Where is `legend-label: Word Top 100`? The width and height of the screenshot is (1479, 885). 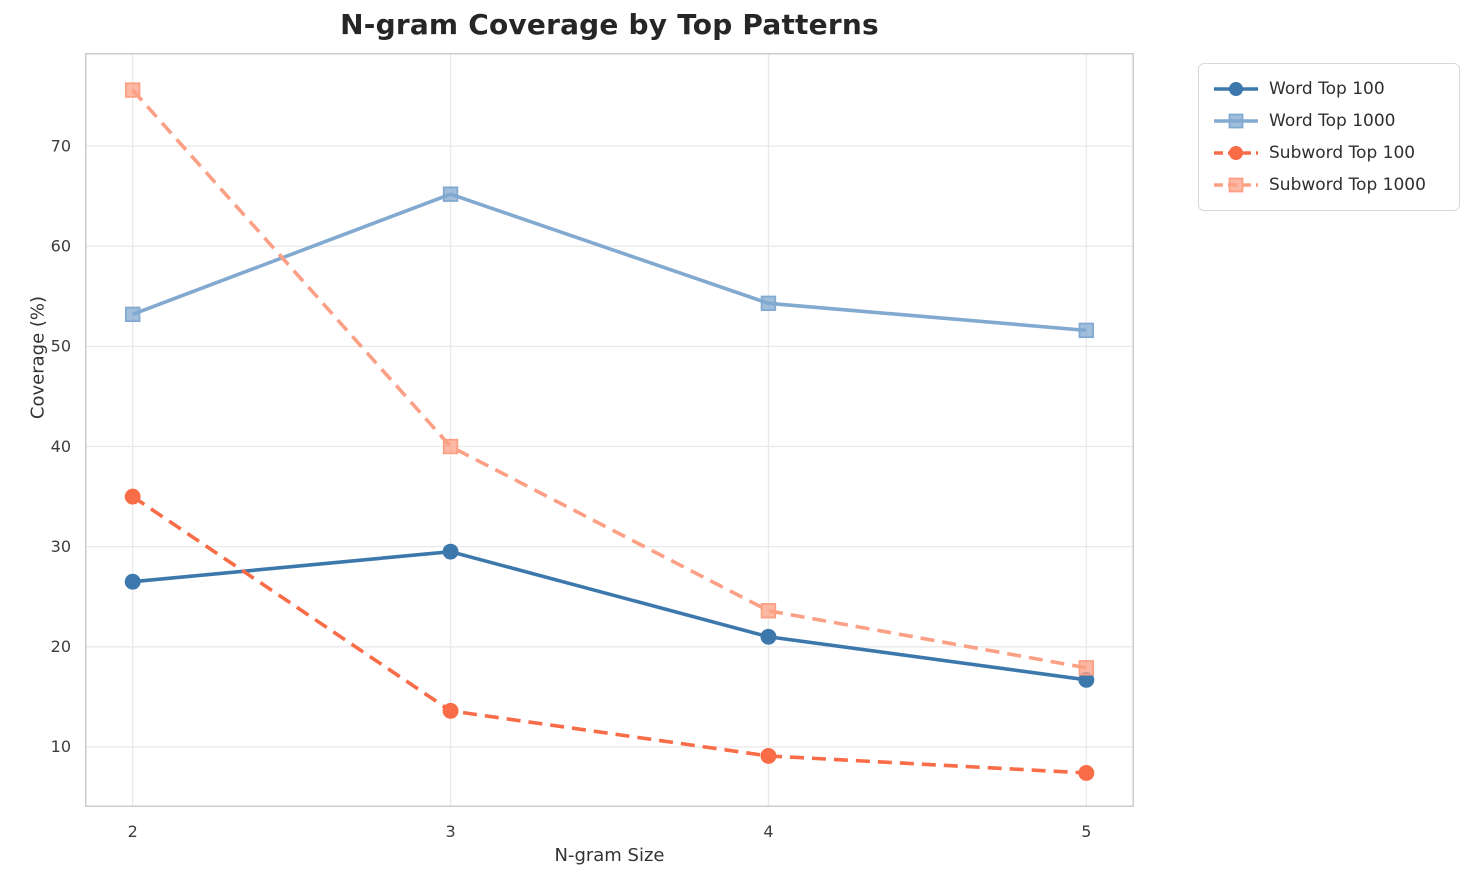
legend-label: Word Top 100 is located at coordinates (1327, 89).